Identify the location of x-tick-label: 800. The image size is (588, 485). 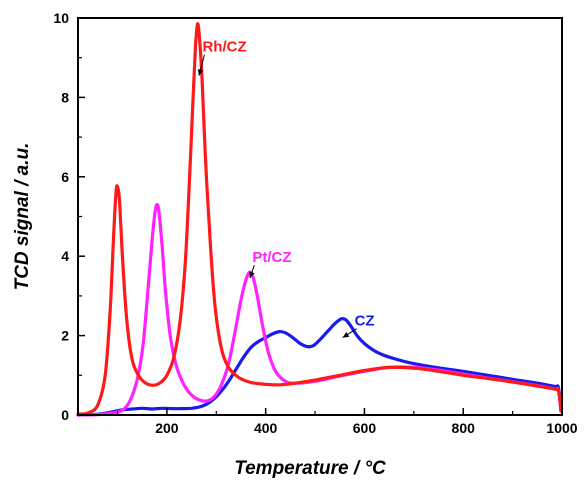
(464, 428).